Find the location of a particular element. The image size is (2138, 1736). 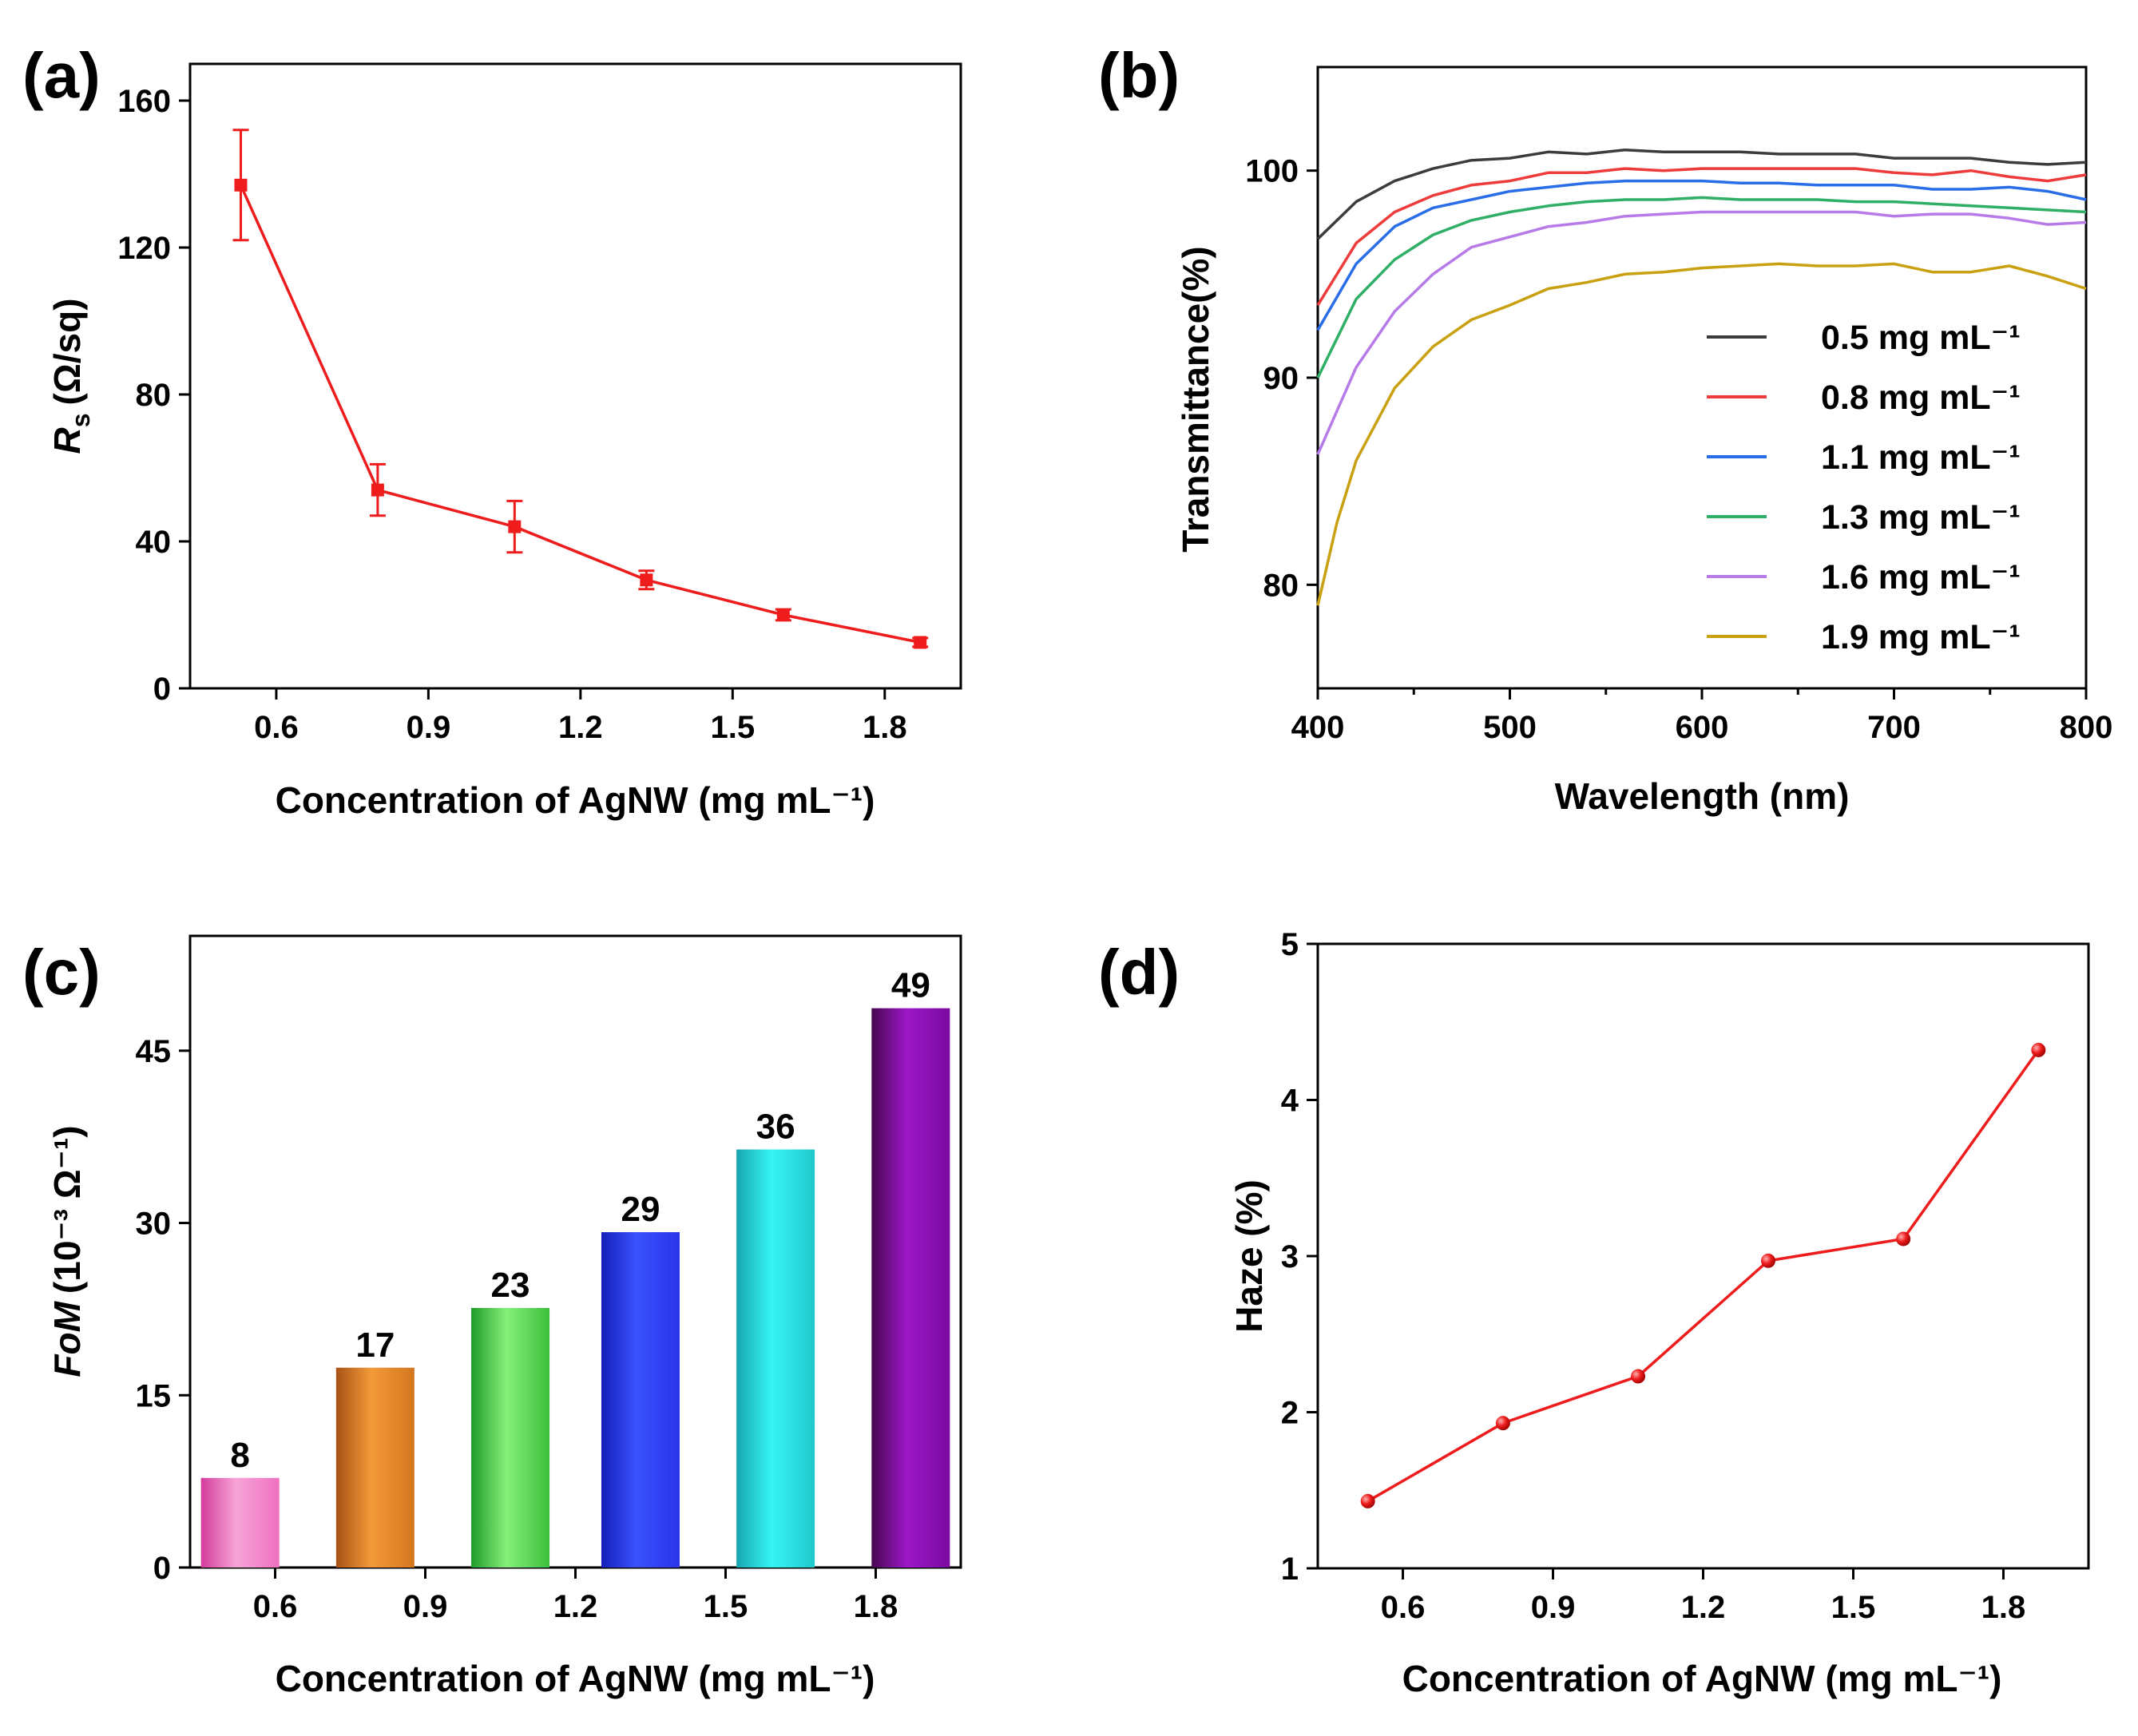

panel-a-x-tick-label: 0.9 is located at coordinates (429, 727).